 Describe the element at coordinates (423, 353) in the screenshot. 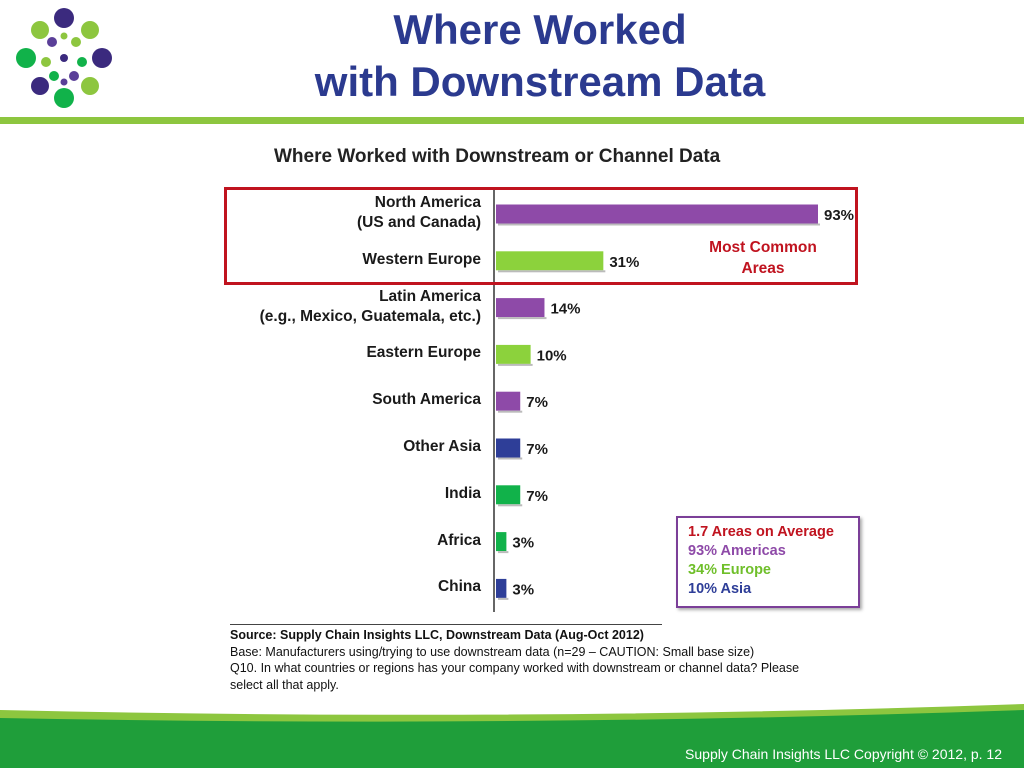

I see `category-label-3: Eastern Europe` at that location.